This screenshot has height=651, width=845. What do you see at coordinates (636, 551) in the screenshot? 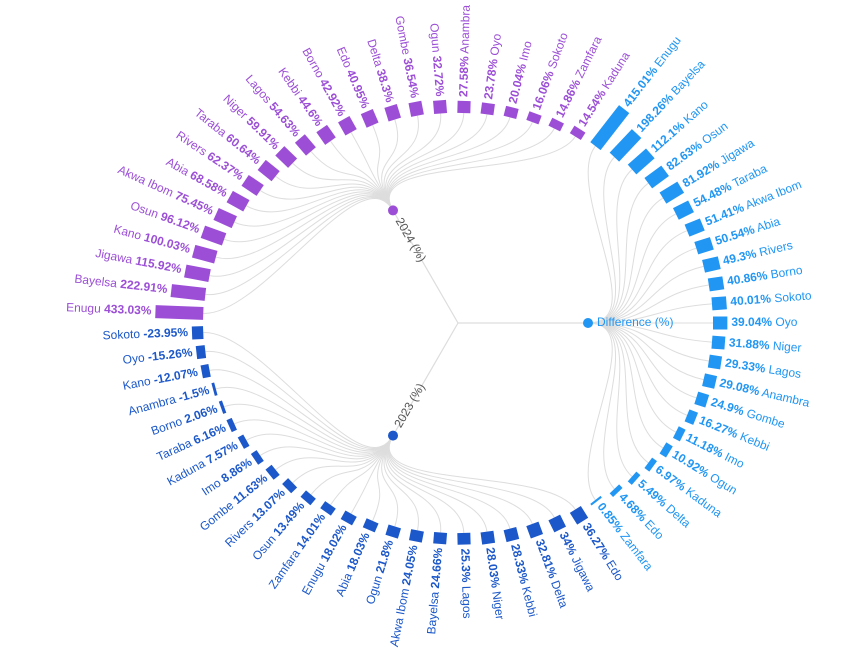
I see `category-label: Zamfara` at bounding box center [636, 551].